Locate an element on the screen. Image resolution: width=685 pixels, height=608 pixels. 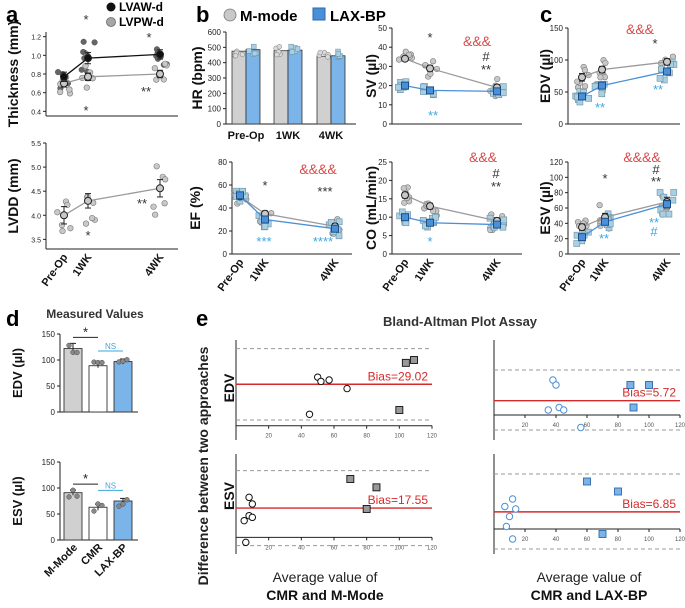
ba_edv_mmode-xtick-label: 120 is located at coordinates (432, 437).